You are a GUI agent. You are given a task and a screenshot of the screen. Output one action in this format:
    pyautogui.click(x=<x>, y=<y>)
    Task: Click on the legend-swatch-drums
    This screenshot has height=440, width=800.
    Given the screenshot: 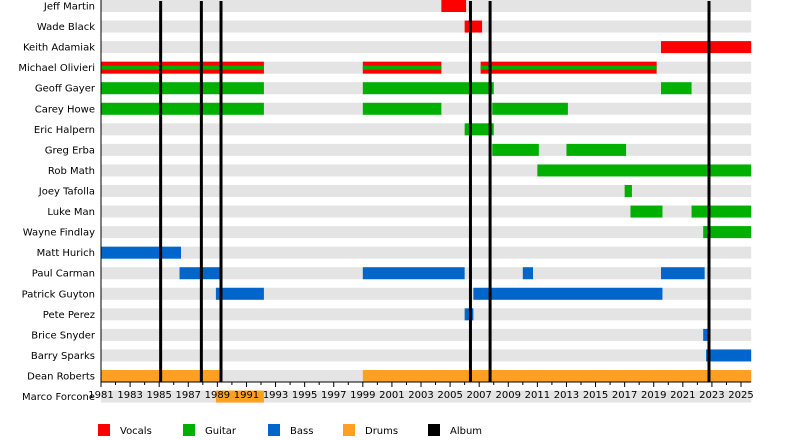 What is the action you would take?
    pyautogui.click(x=349, y=430)
    